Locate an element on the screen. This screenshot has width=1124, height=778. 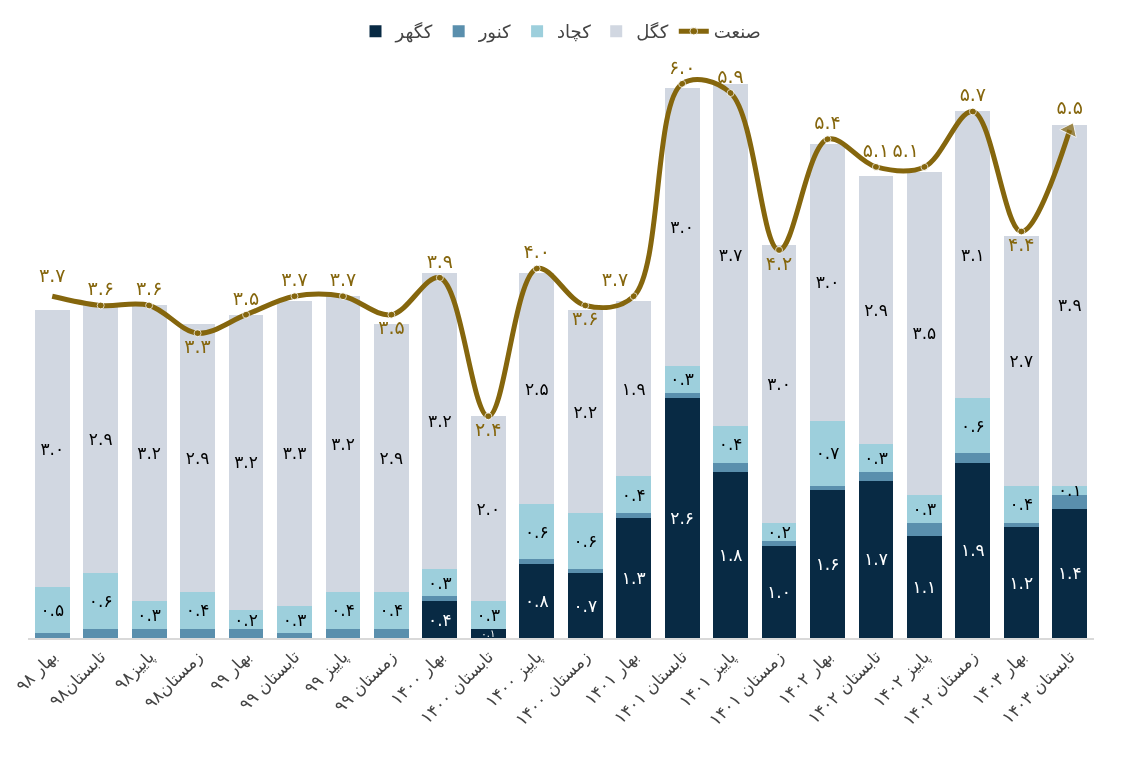
data-label: ۵.۷ is located at coordinates (973, 94).